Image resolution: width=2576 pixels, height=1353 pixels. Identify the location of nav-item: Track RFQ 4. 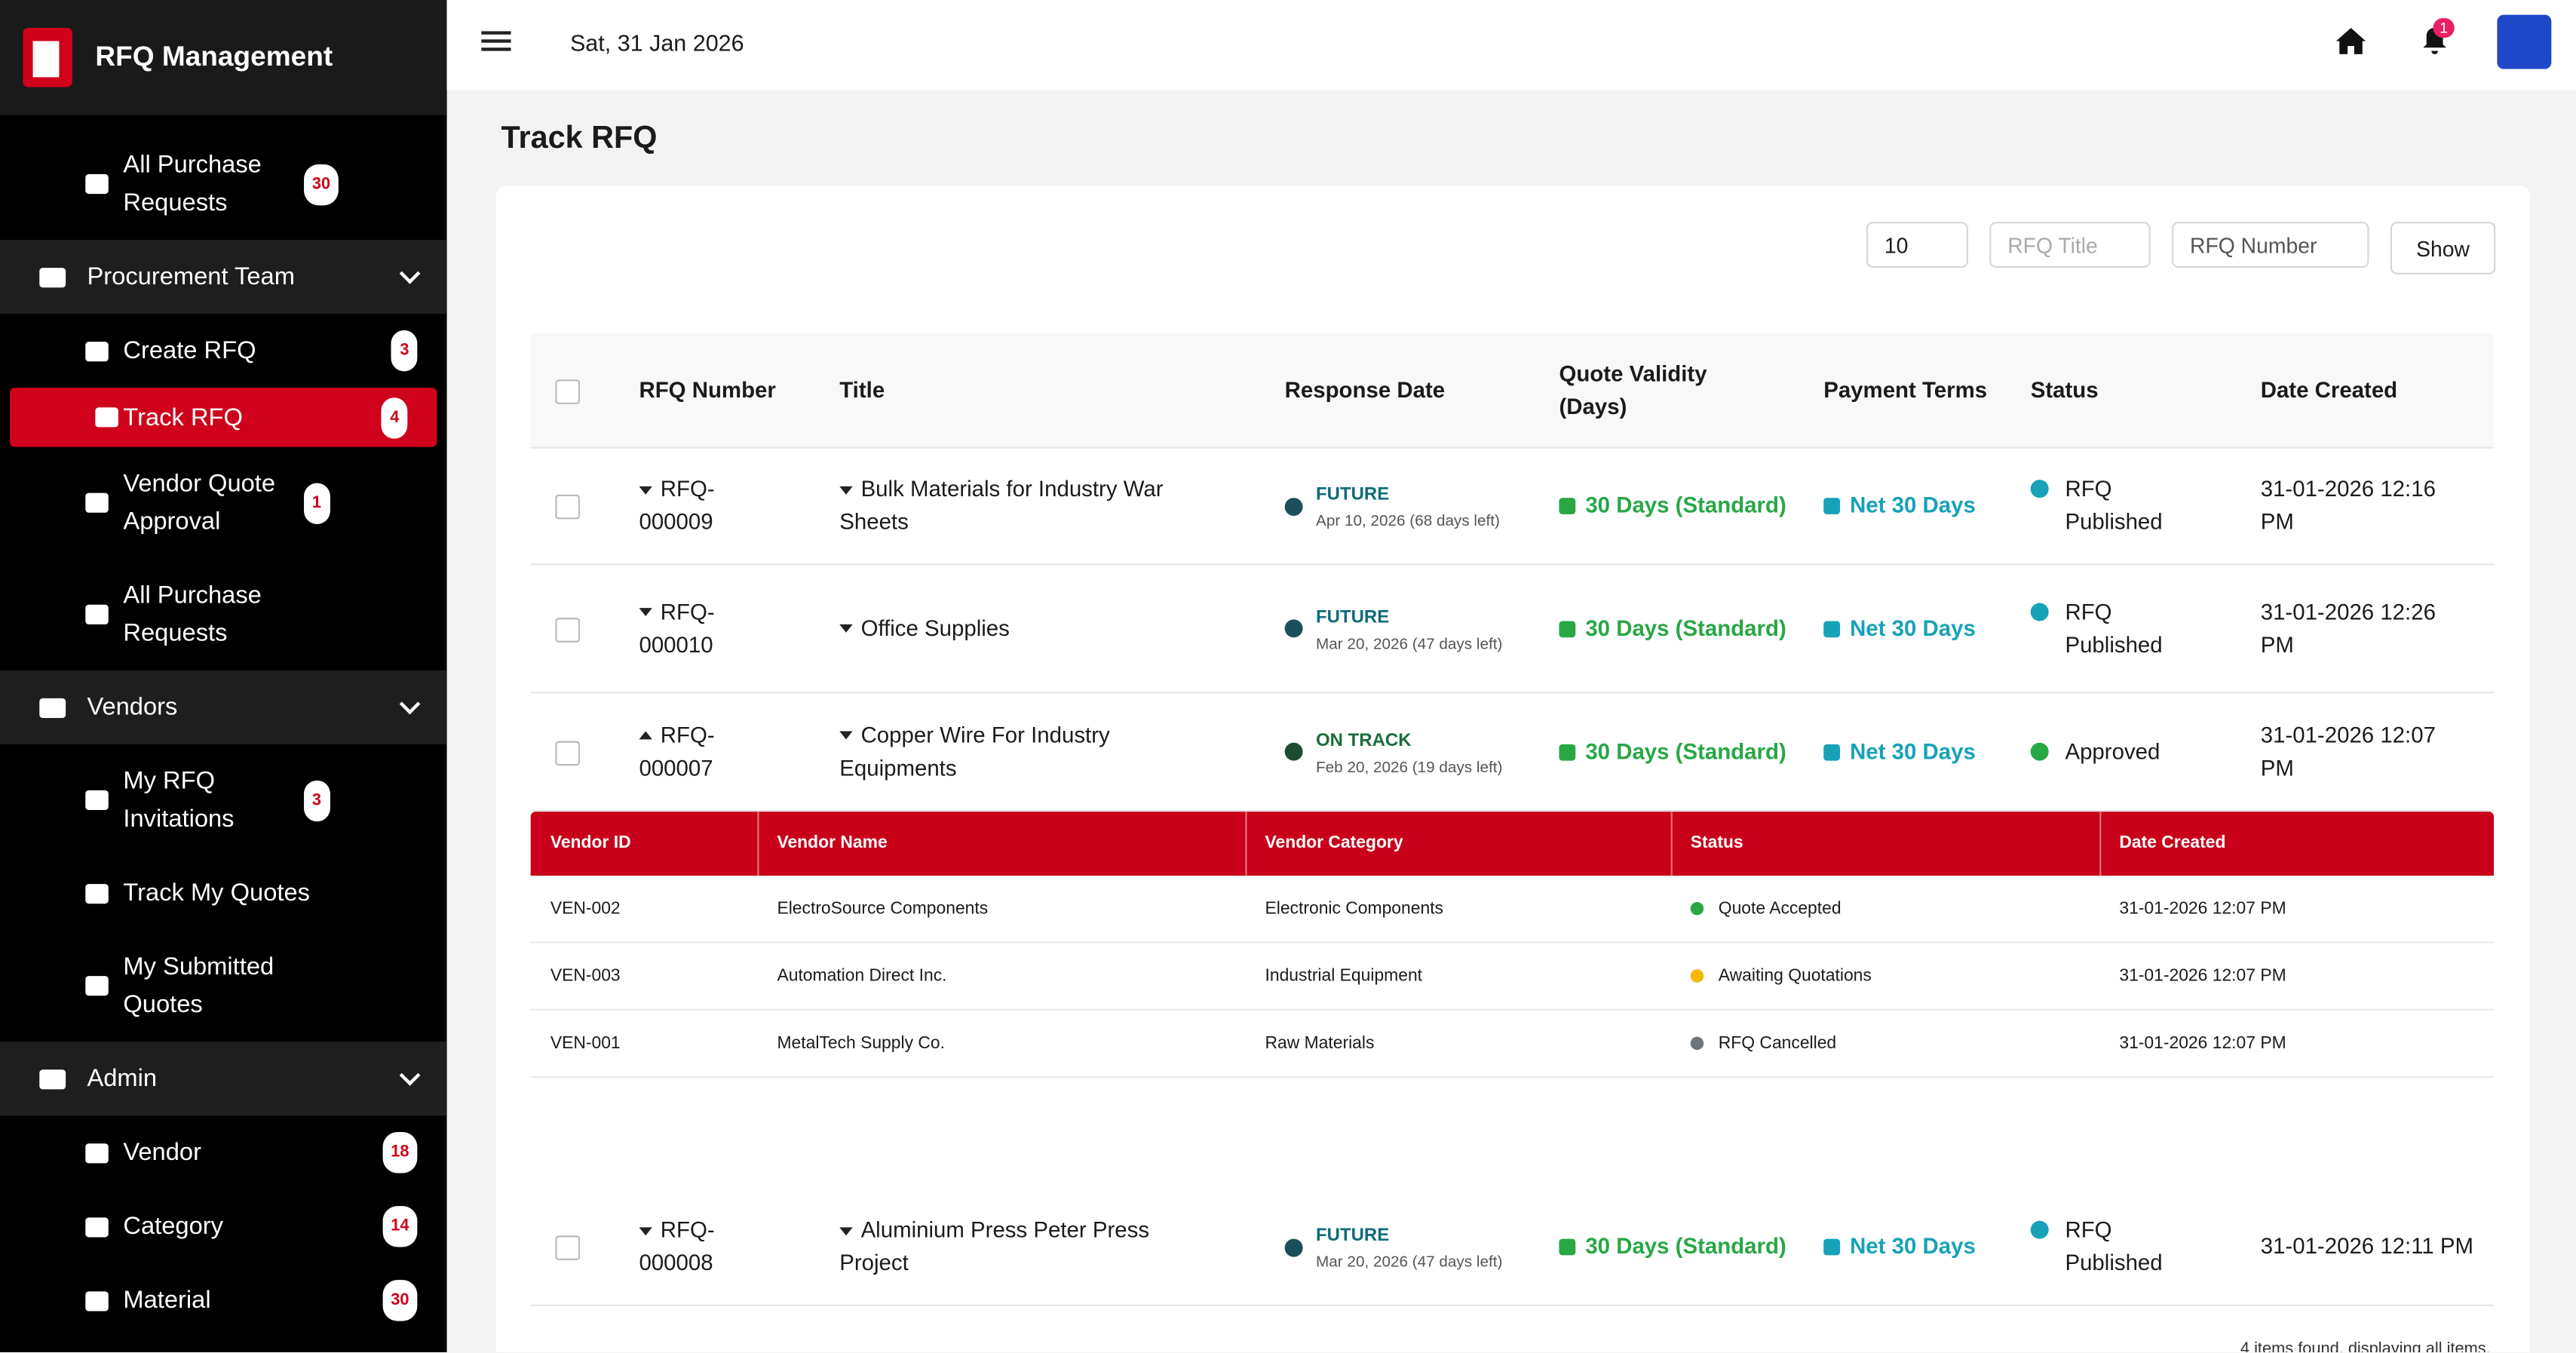
(223, 418).